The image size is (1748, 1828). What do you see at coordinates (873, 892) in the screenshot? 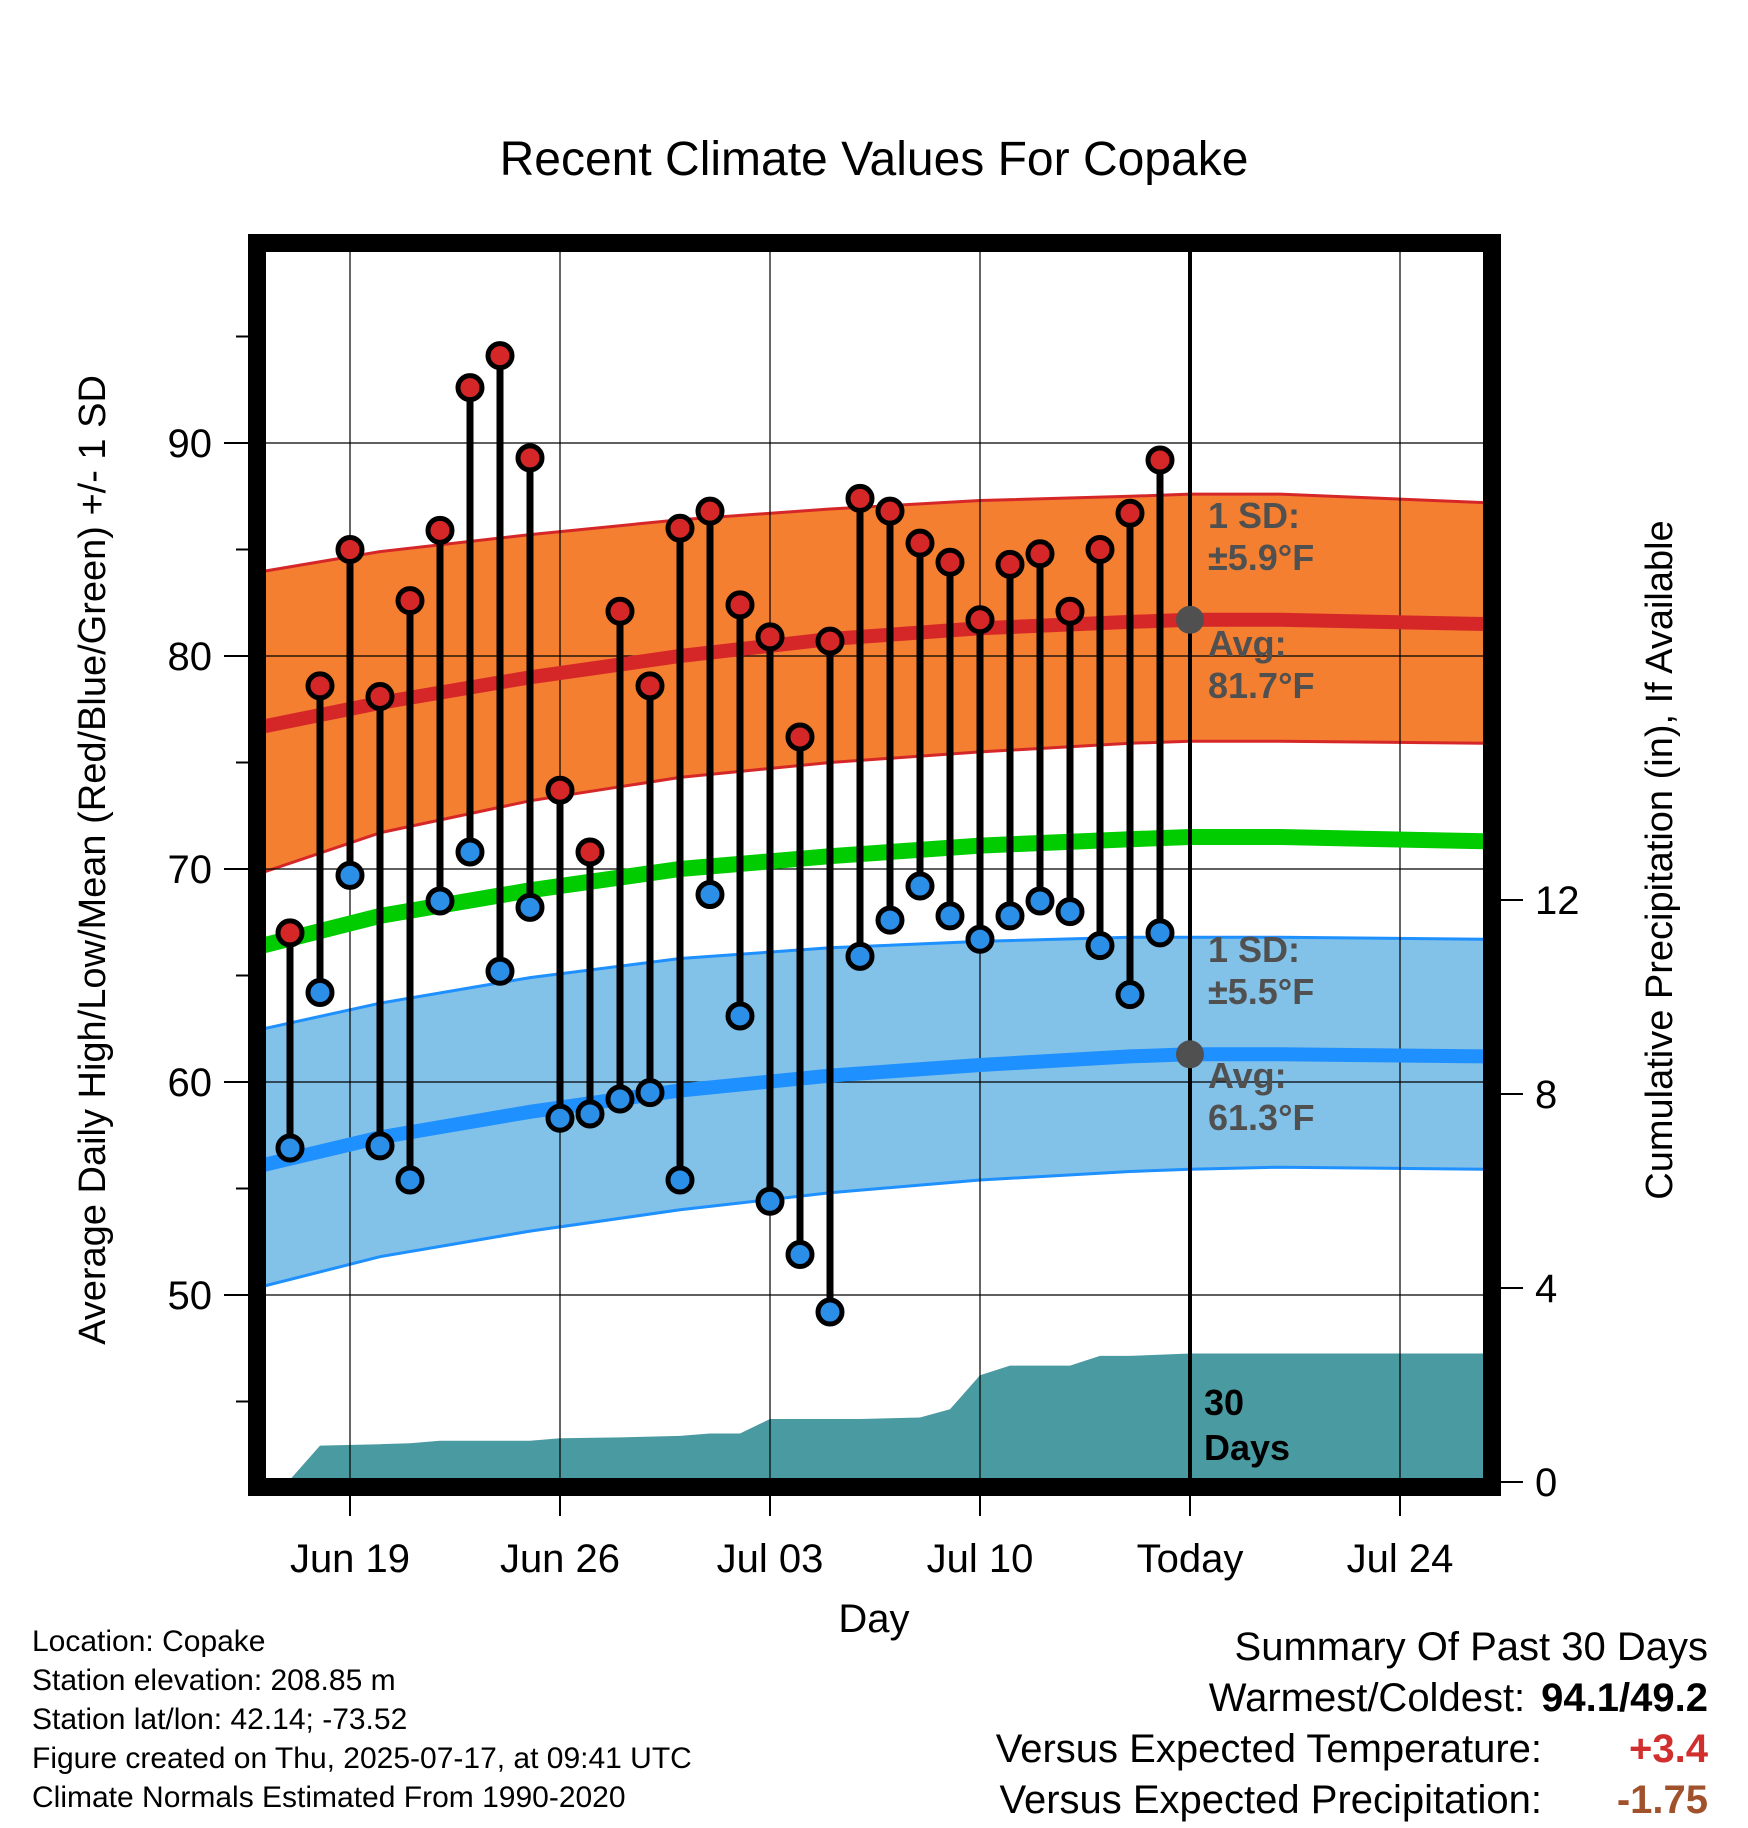
I see `mean-line` at bounding box center [873, 892].